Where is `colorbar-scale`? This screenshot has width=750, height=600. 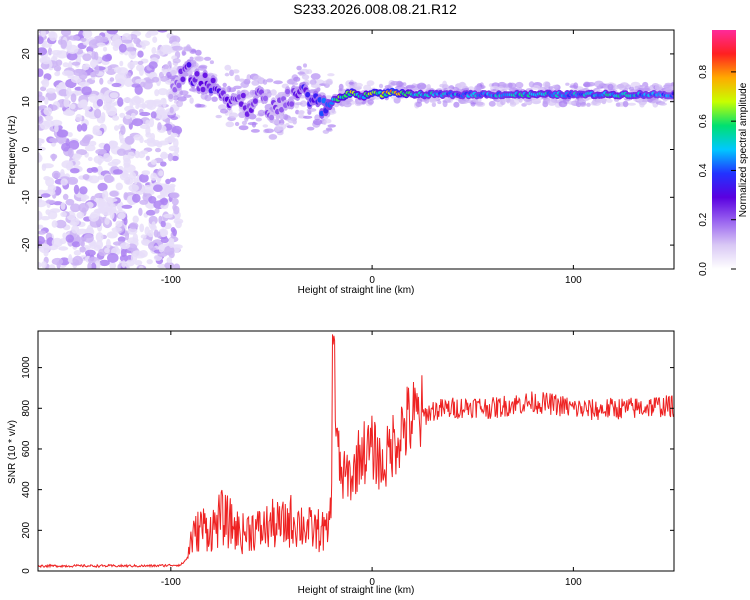
colorbar-scale is located at coordinates (724, 149).